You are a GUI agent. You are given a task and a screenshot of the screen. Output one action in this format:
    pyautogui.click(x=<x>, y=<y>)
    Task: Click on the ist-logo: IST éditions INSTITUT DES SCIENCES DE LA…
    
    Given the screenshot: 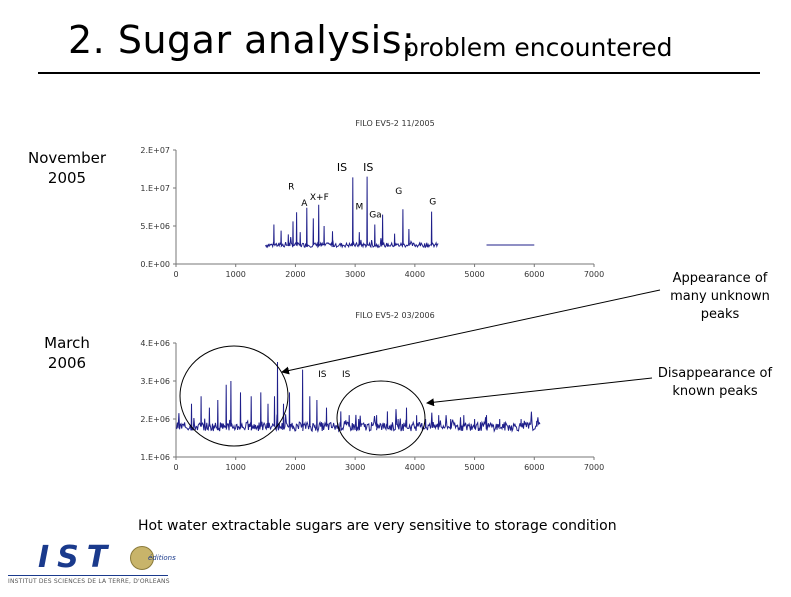 What is the action you would take?
    pyautogui.click(x=93, y=566)
    